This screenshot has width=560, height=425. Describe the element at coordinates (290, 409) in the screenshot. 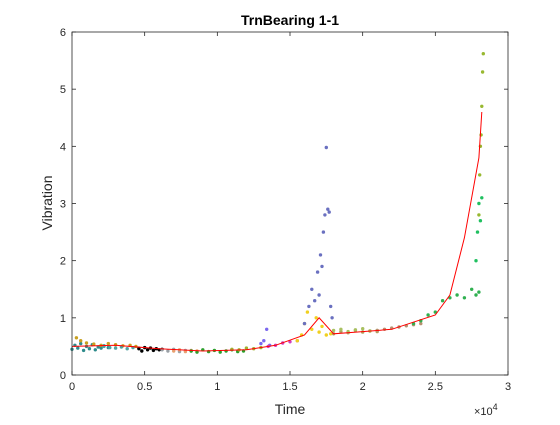

I see `x-axis-label: Time` at that location.